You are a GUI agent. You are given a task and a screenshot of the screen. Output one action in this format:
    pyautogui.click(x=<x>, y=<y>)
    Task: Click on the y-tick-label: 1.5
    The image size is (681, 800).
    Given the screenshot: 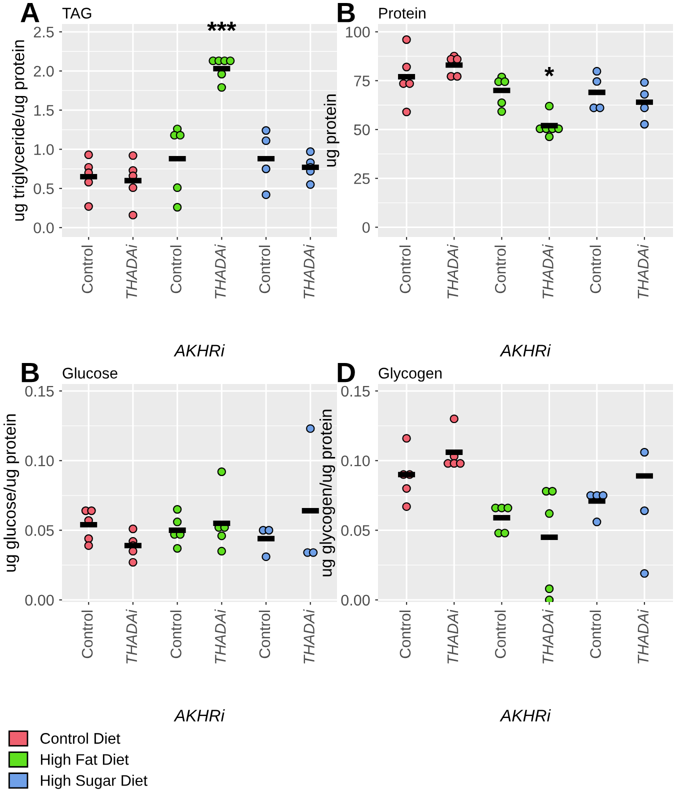 What is the action you would take?
    pyautogui.click(x=44, y=110)
    